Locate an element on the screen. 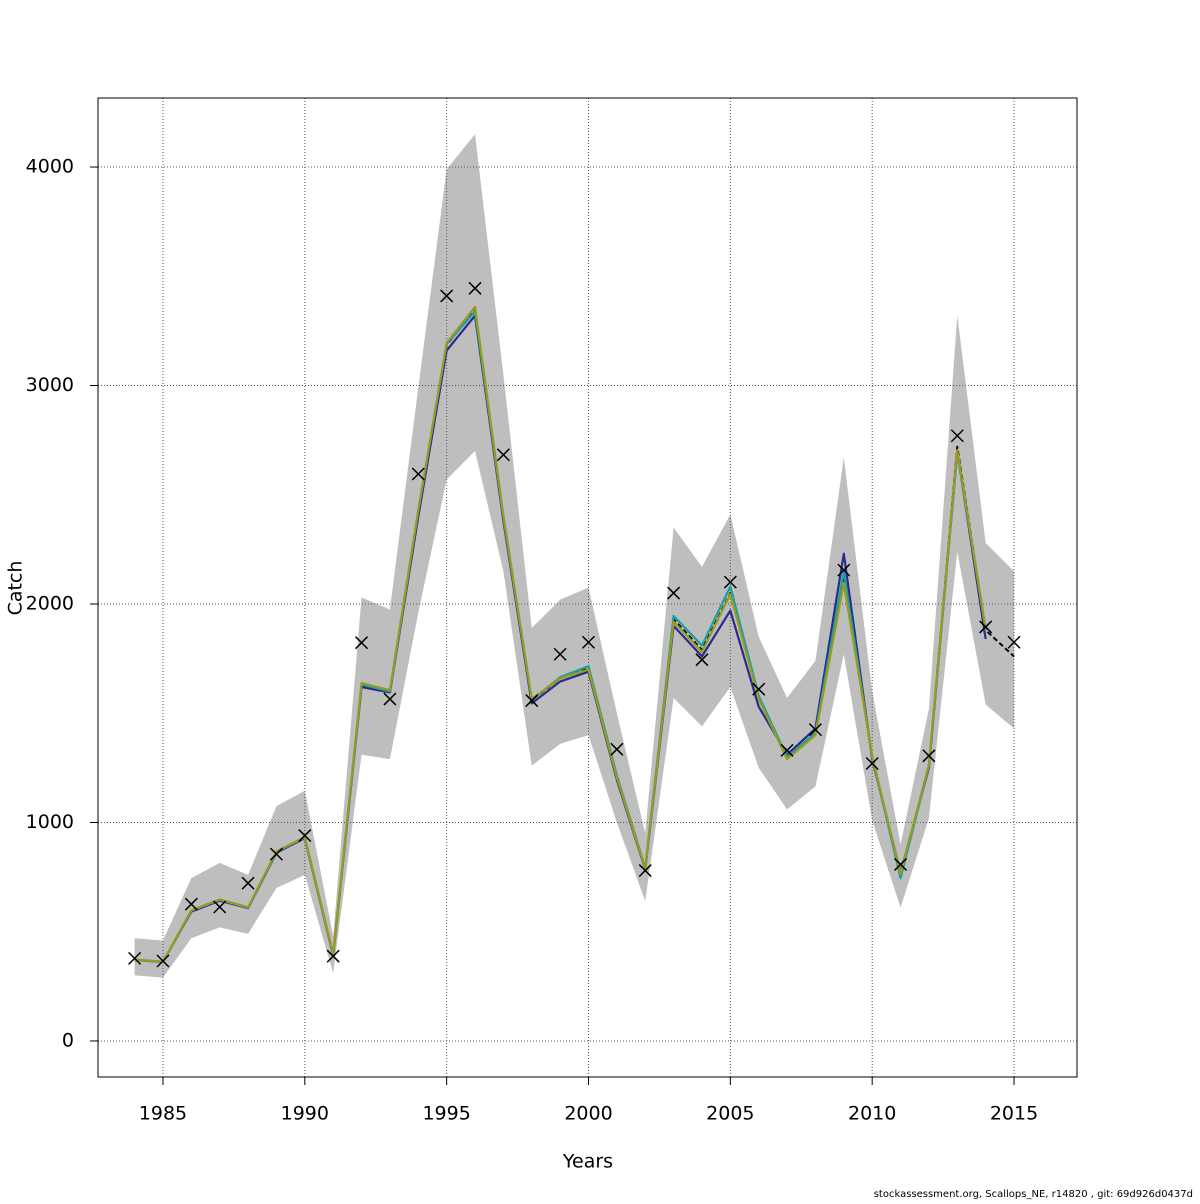 The image size is (1200, 1204). x-tick-label: 1985 is located at coordinates (163, 1114).